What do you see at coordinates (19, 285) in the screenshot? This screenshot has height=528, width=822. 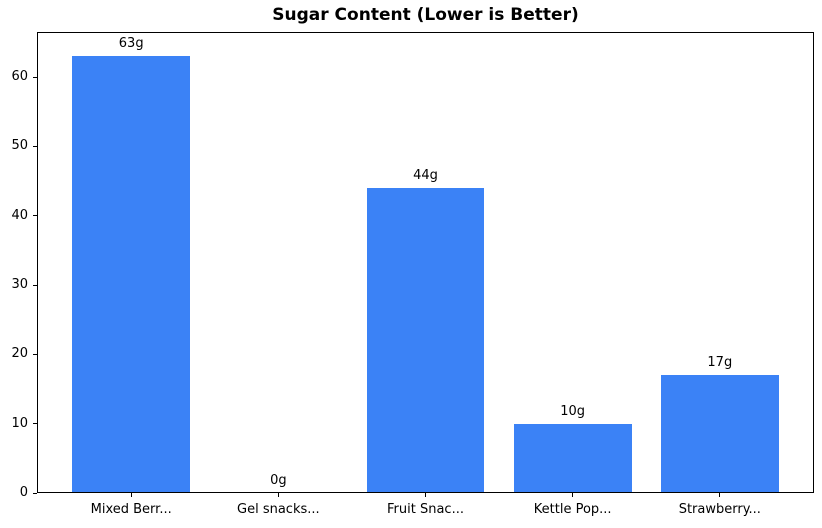 I see `y-tick-label: 30` at bounding box center [19, 285].